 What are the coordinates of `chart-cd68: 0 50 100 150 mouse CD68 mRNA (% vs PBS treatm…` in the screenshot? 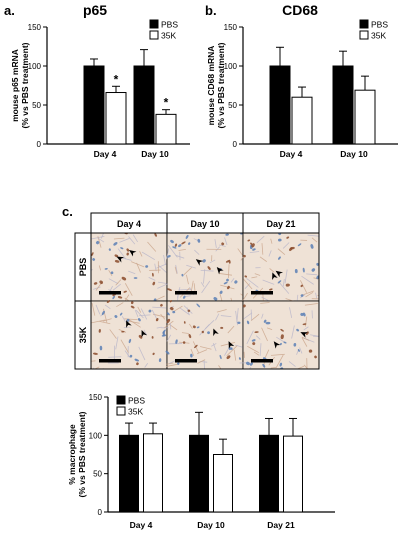 It's located at (302, 89).